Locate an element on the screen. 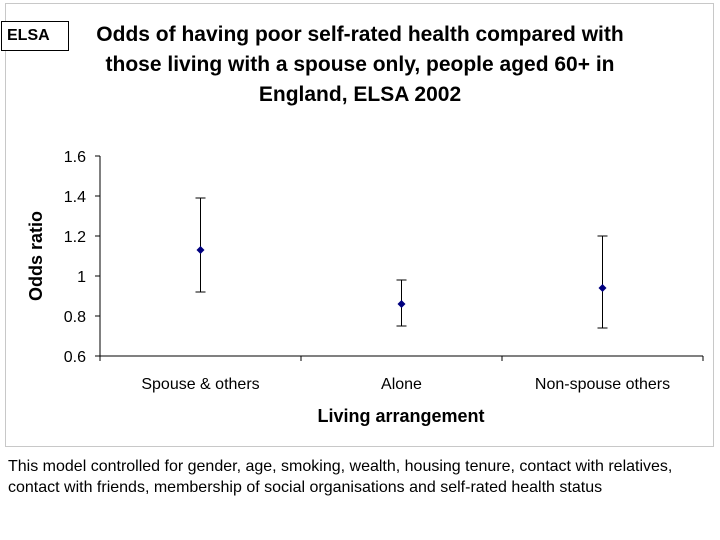 The height and width of the screenshot is (540, 720). x-axis-title: Living arrangement is located at coordinates (400, 416).